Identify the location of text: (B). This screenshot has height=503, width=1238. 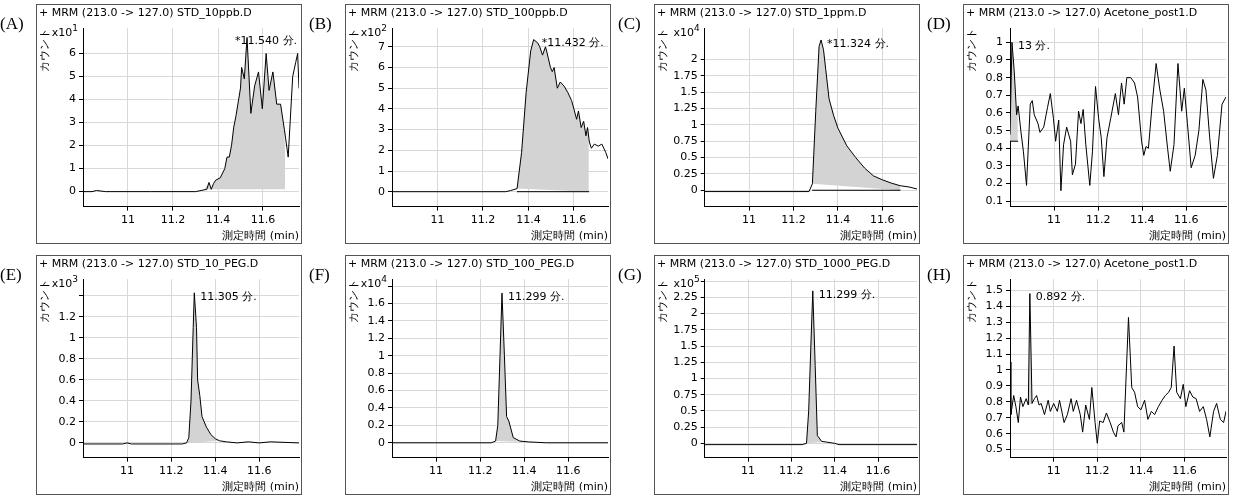
(321, 23).